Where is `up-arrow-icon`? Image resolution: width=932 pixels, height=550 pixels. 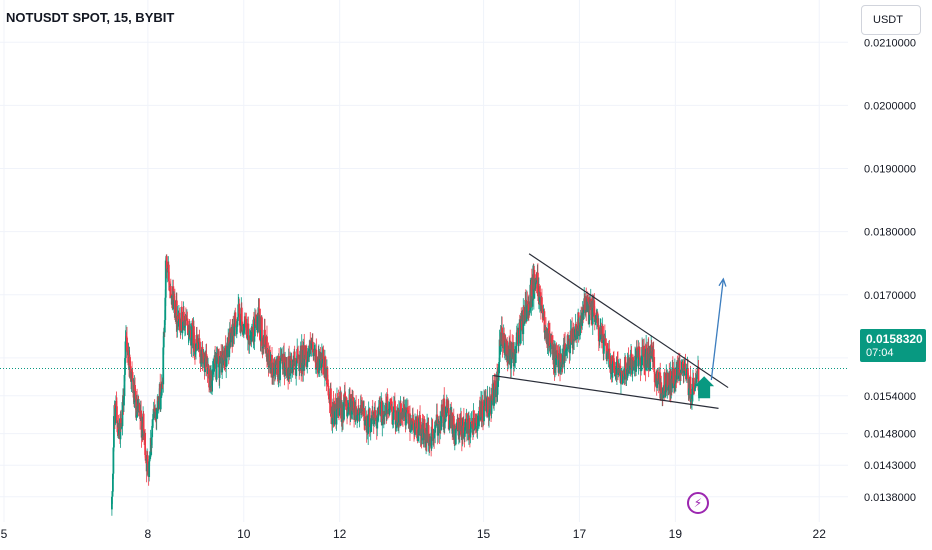 up-arrow-icon is located at coordinates (704, 387).